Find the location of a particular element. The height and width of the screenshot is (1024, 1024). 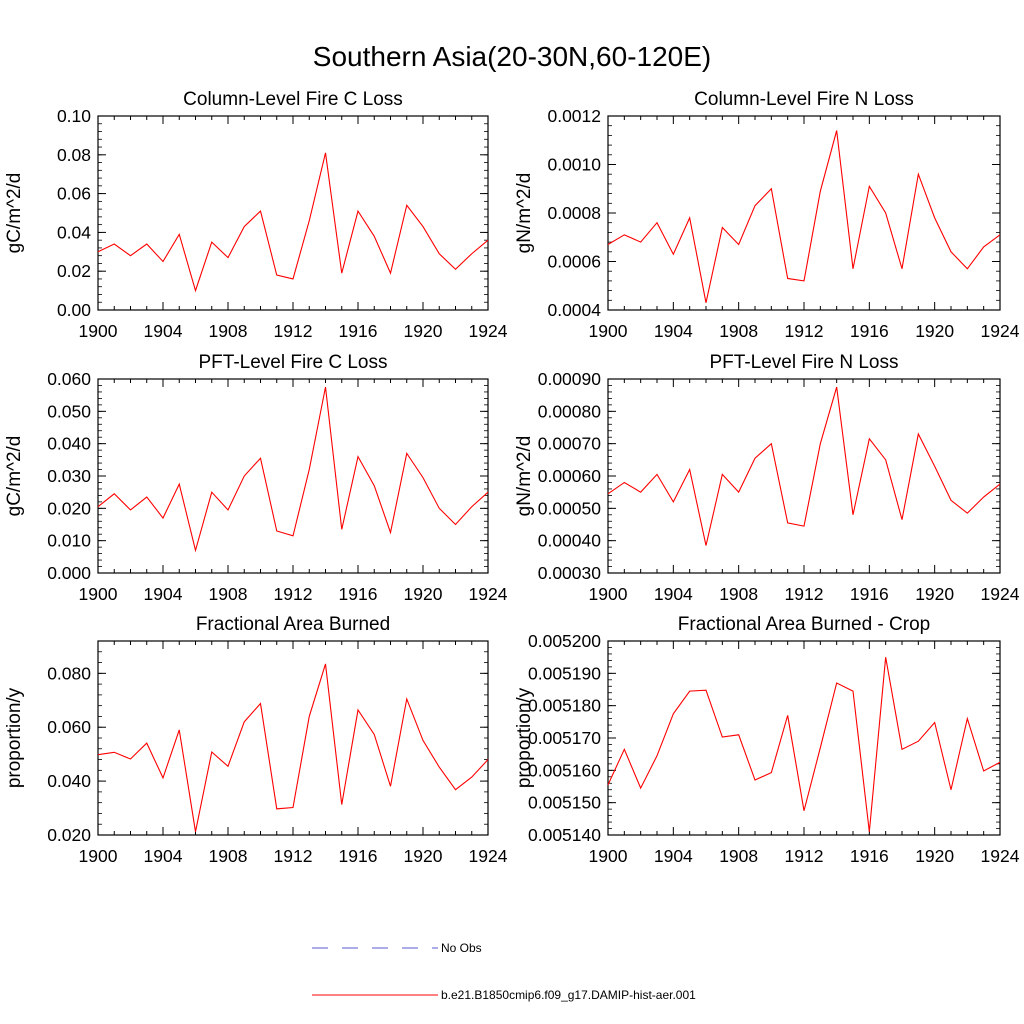

y-tick-label: 0.06 is located at coordinates (74, 194).